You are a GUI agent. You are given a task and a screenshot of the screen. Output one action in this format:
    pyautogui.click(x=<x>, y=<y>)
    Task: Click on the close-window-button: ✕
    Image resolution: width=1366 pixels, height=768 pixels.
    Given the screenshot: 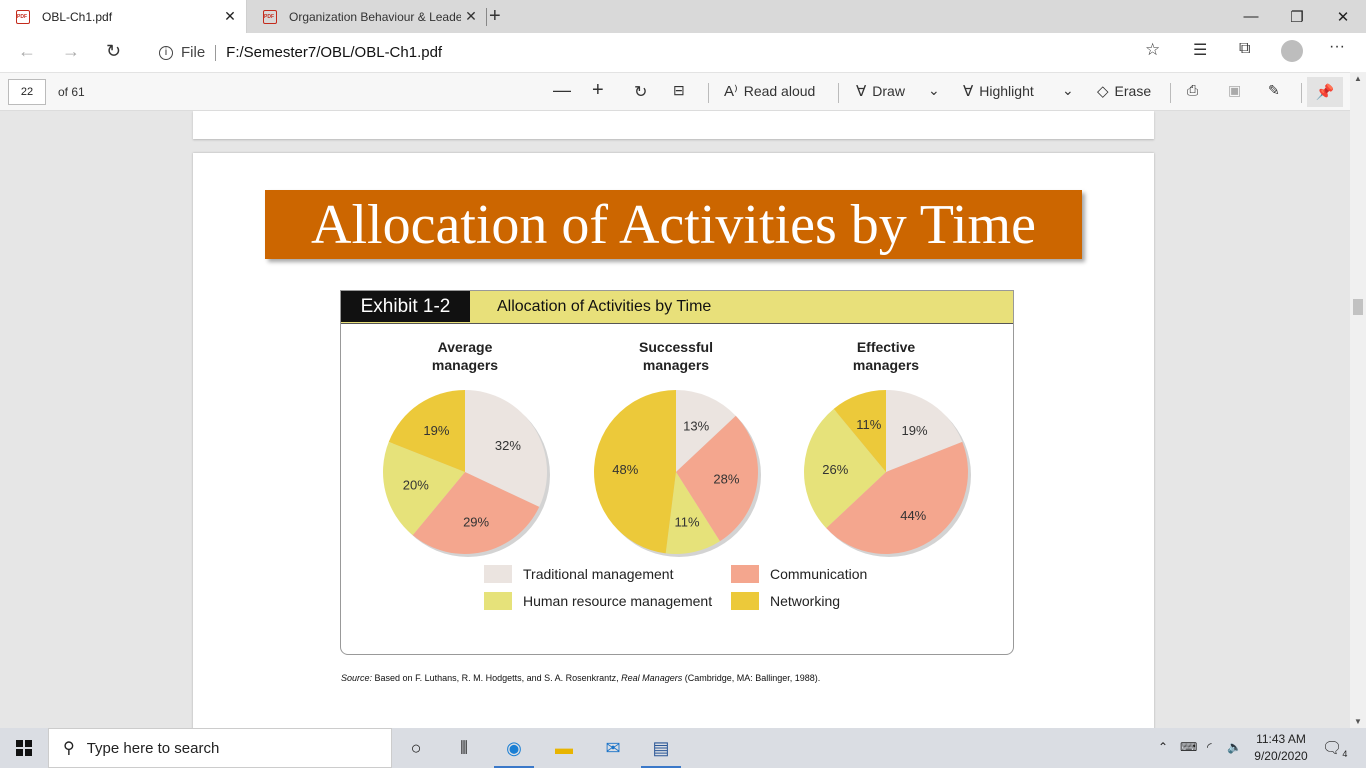 What is the action you would take?
    pyautogui.click(x=1343, y=17)
    